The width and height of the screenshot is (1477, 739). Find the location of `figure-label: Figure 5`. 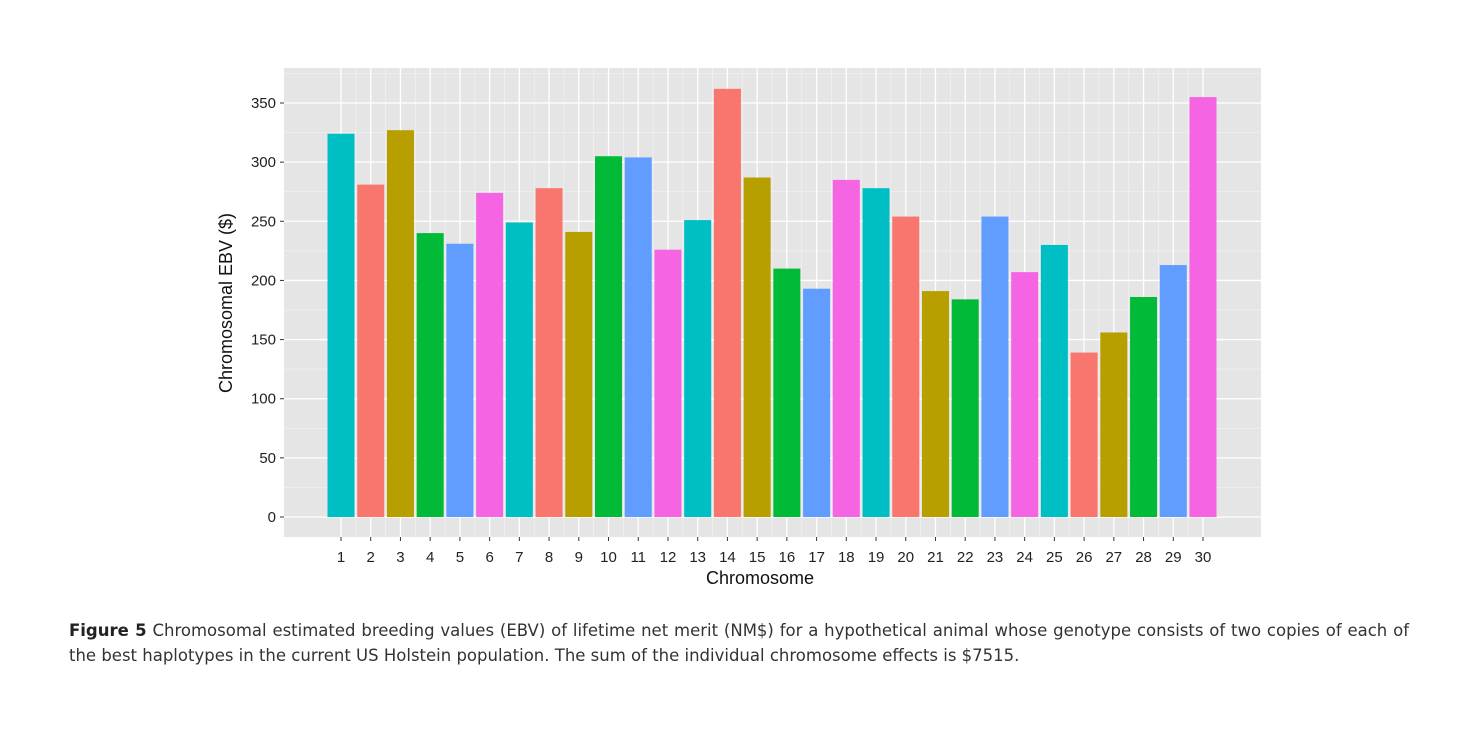

figure-label: Figure 5 is located at coordinates (108, 630).